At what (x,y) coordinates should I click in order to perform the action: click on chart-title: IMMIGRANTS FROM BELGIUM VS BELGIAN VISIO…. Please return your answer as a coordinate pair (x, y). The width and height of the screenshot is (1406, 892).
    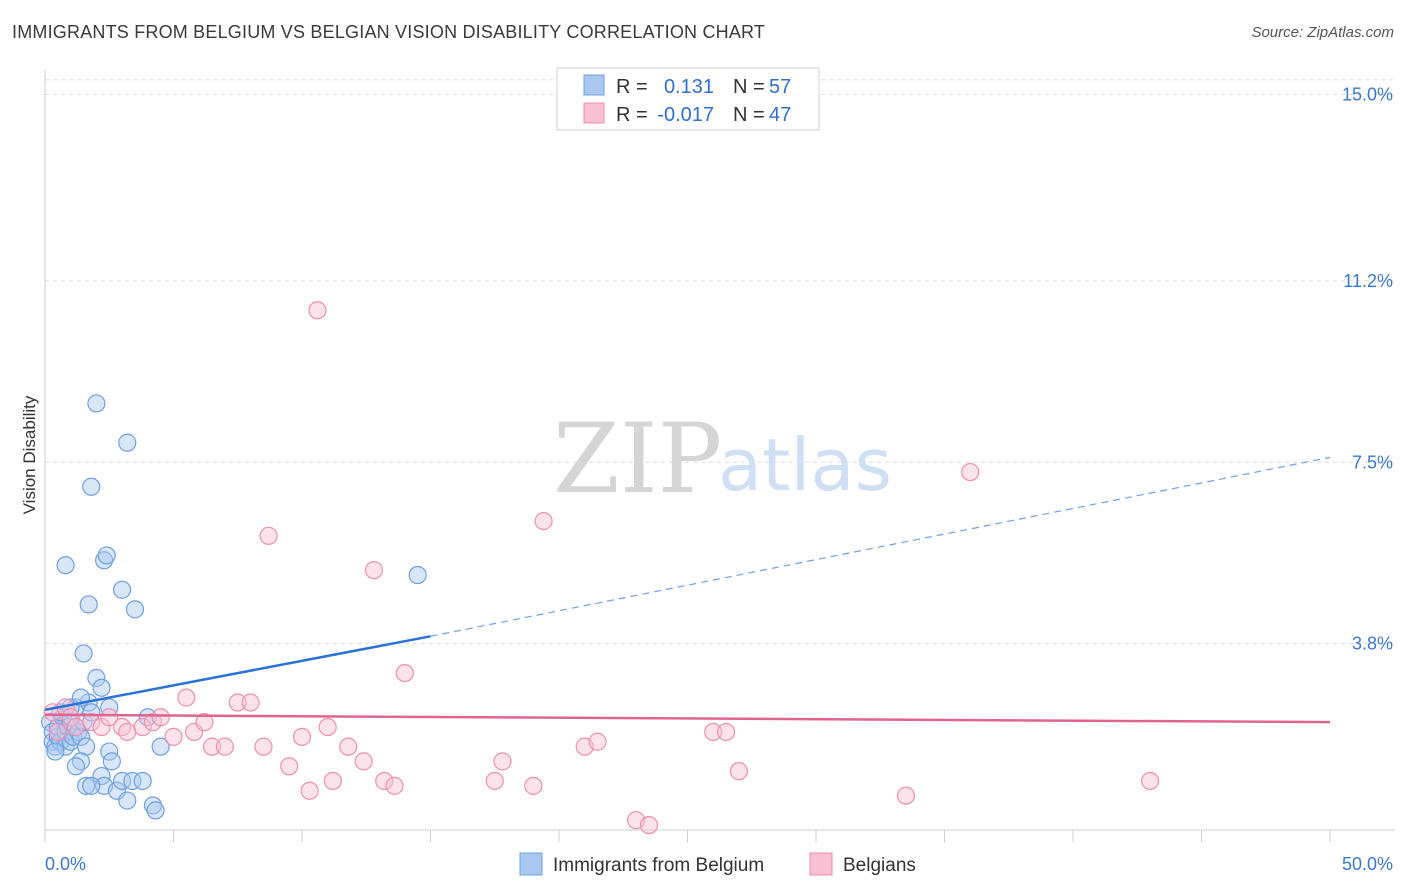
    Looking at the image, I should click on (389, 32).